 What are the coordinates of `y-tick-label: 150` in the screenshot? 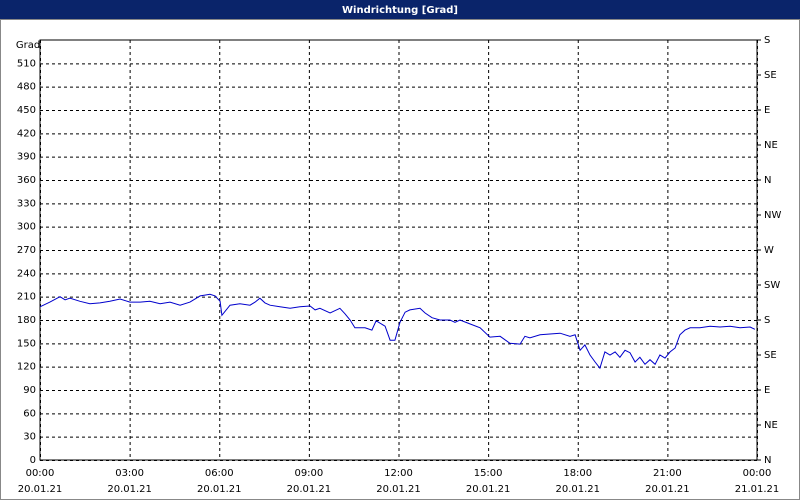 It's located at (26, 343).